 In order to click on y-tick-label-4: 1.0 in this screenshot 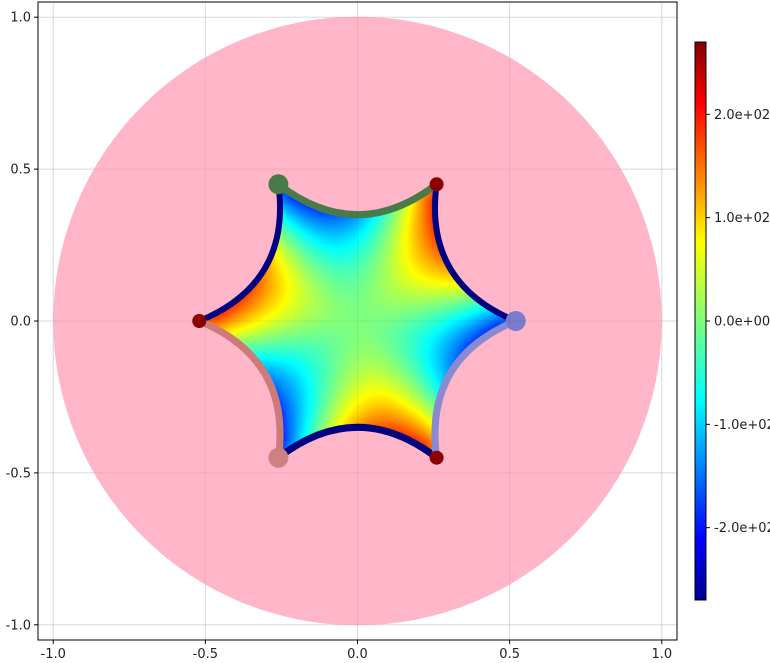, I will do `click(20, 18)`.